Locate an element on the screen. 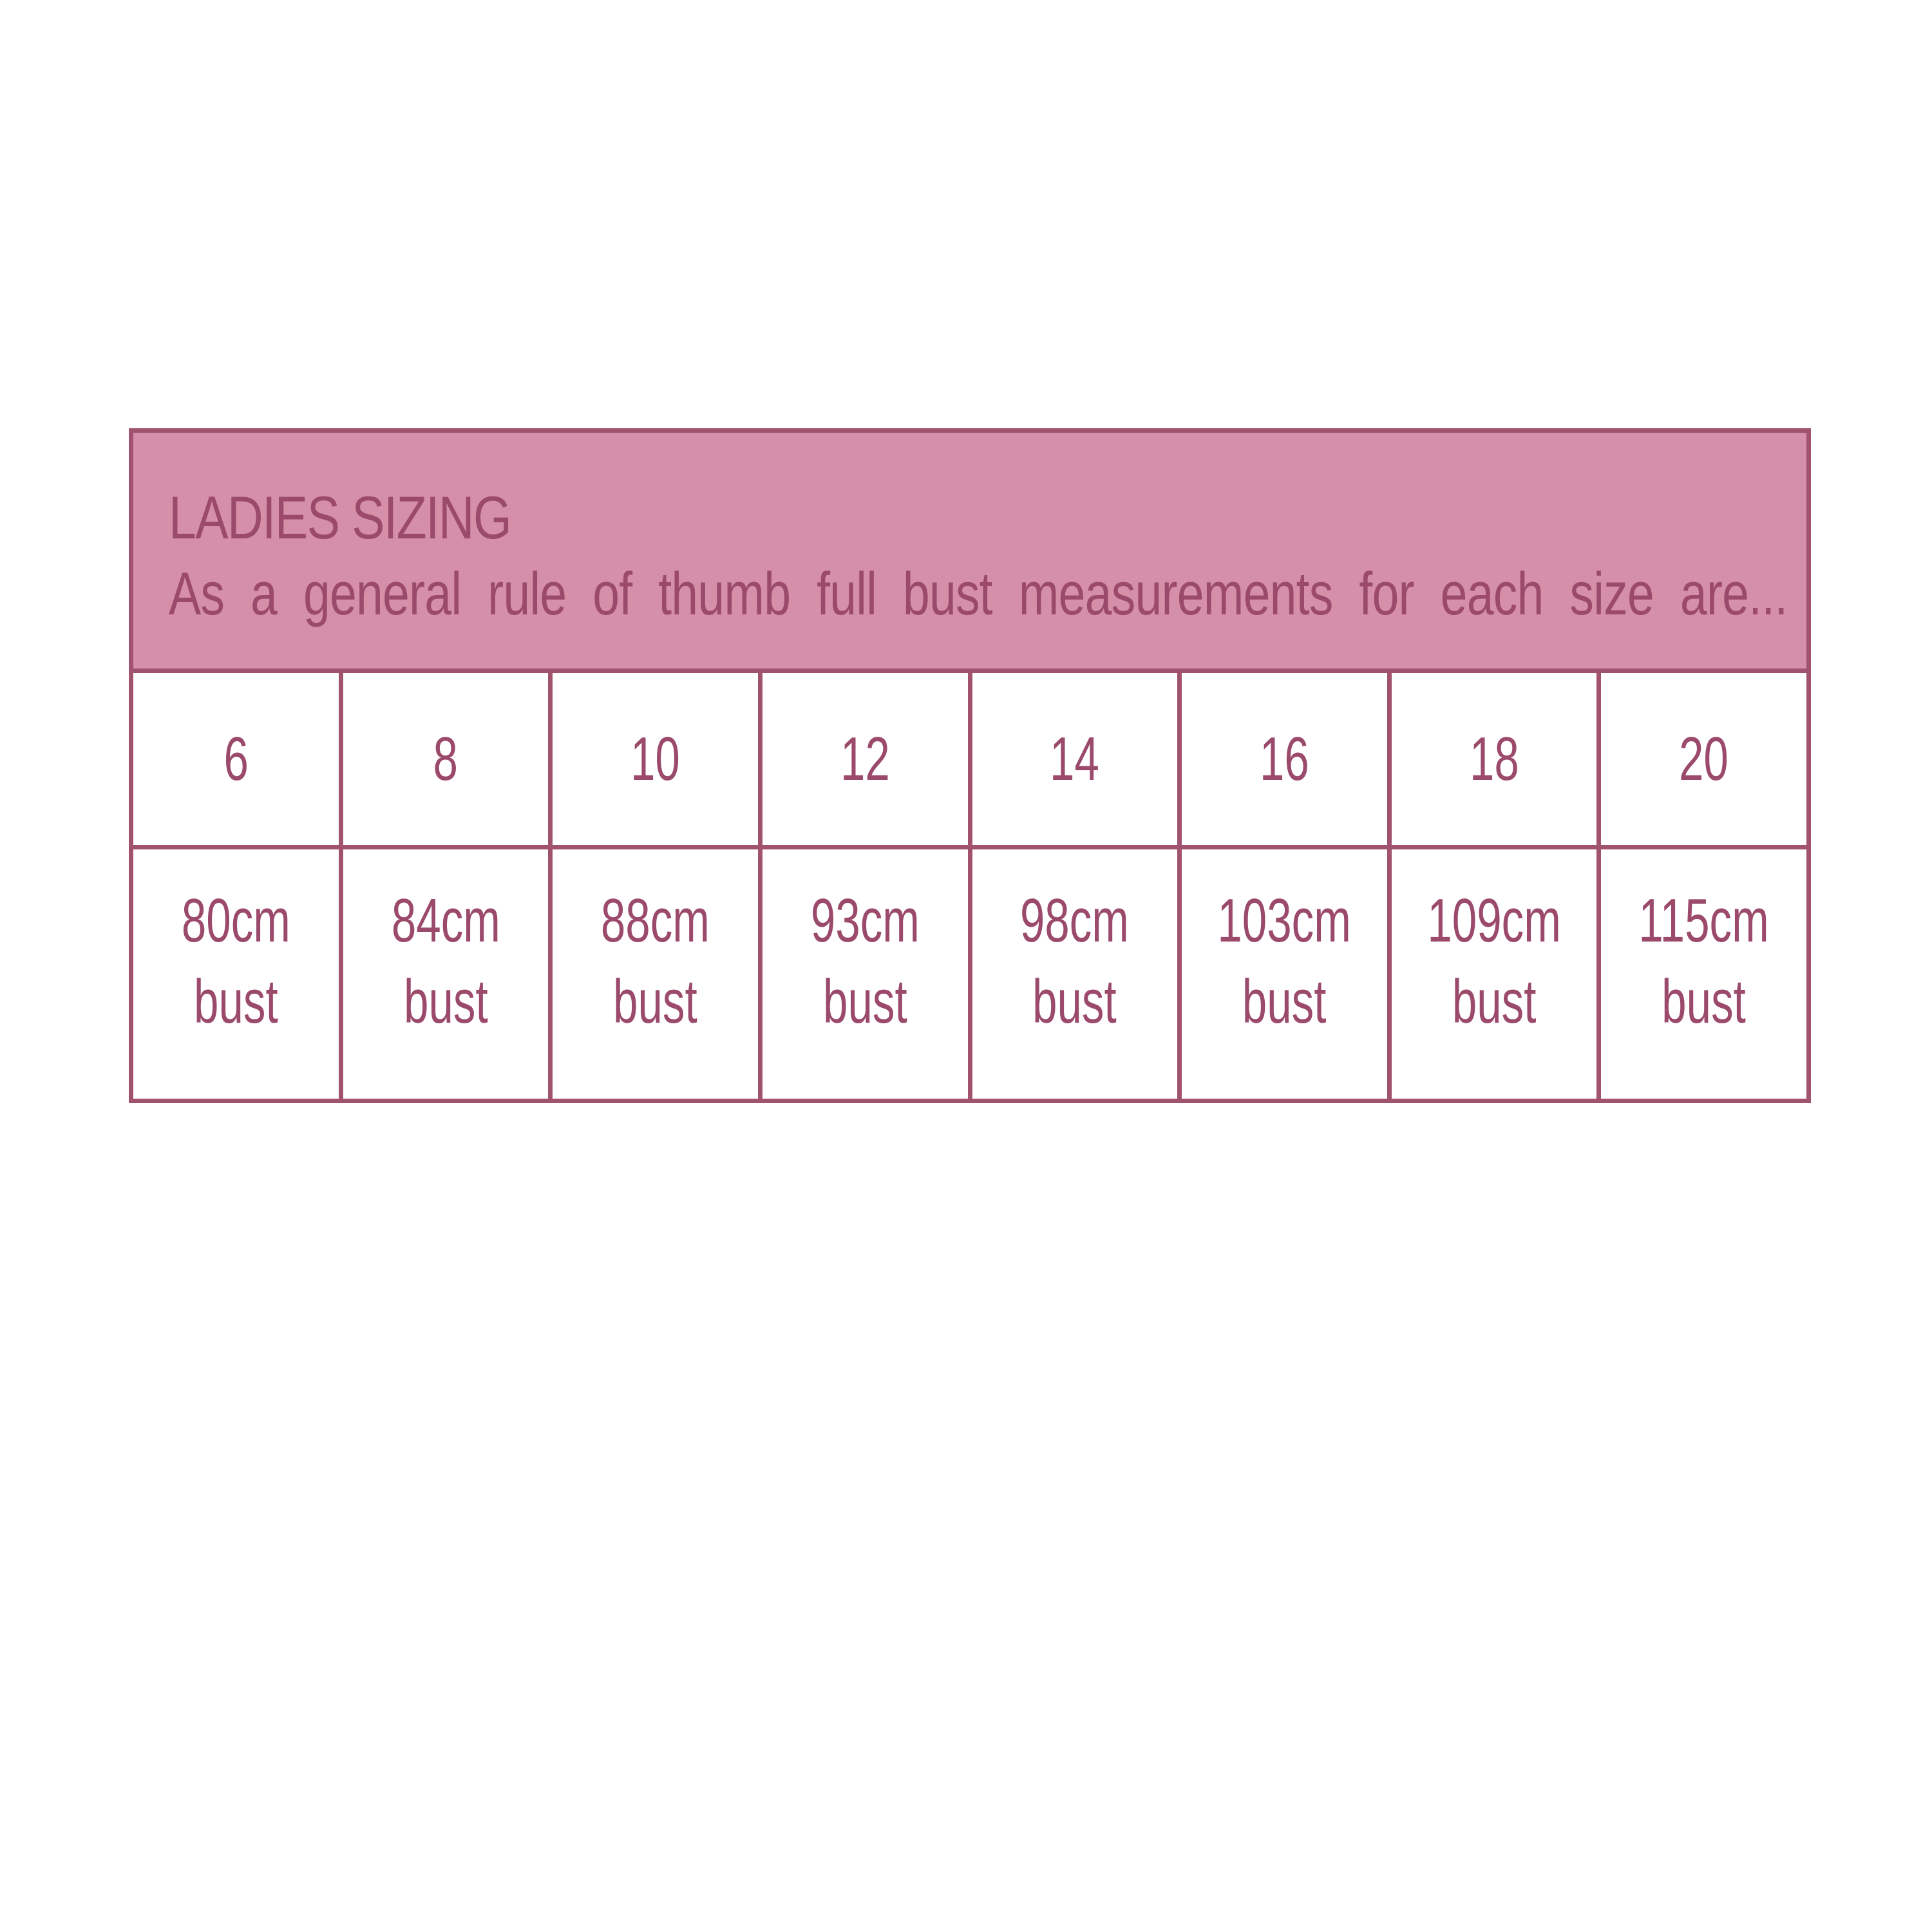 This screenshot has width=1932, height=1932. bust-measurement: 98cm is located at coordinates (1075, 920).